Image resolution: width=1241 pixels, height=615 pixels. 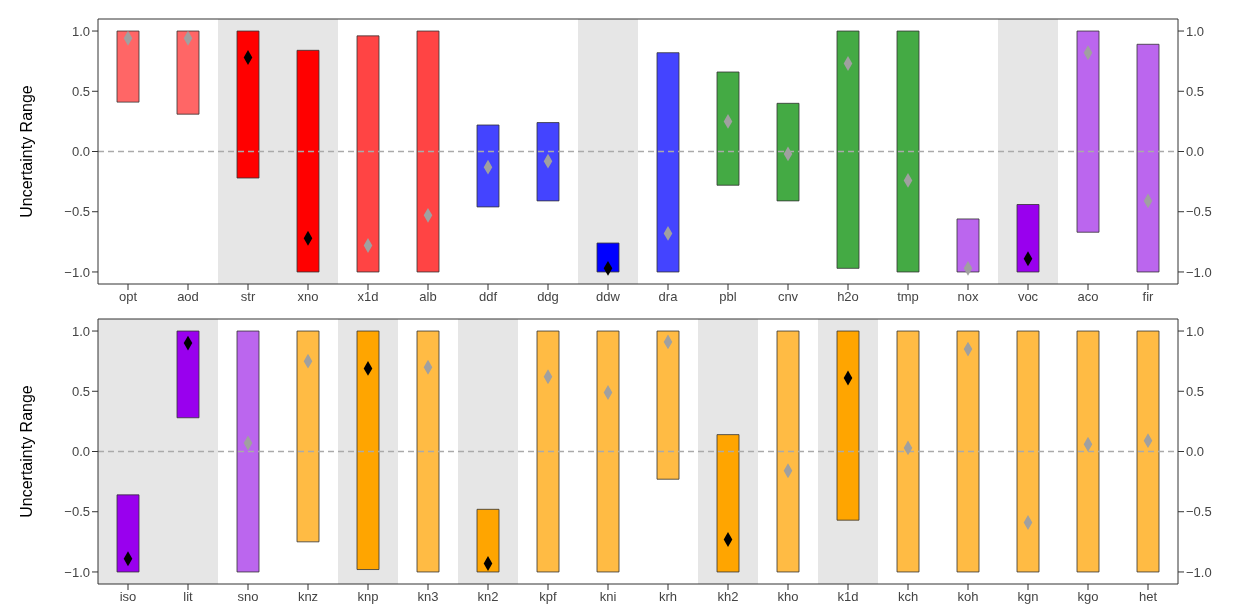 What do you see at coordinates (248, 297) in the screenshot?
I see `x-tick-label: str` at bounding box center [248, 297].